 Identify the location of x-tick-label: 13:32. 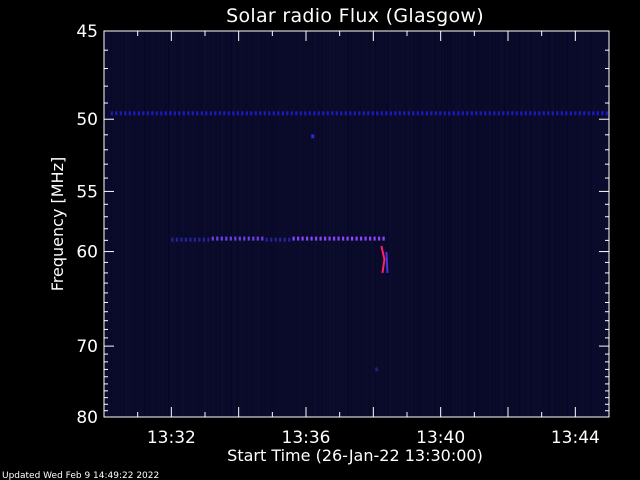
(171, 438).